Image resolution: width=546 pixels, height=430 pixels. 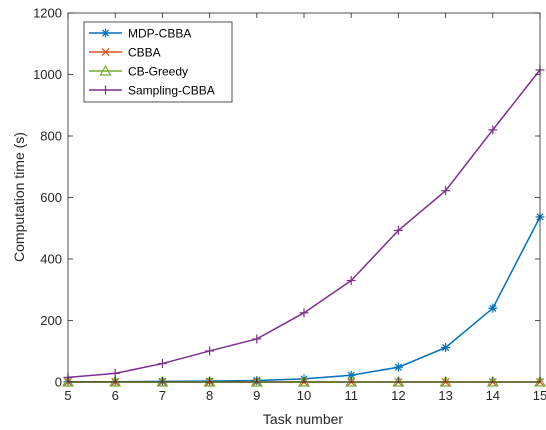 What do you see at coordinates (144, 53) in the screenshot?
I see `legend-label: CBBA` at bounding box center [144, 53].